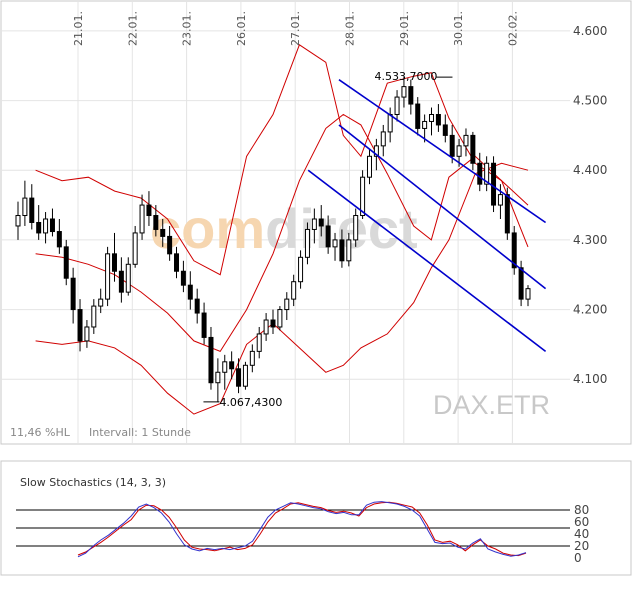  Describe the element at coordinates (404, 28) in the screenshot. I see `x-tick-label: 29.01.` at that location.